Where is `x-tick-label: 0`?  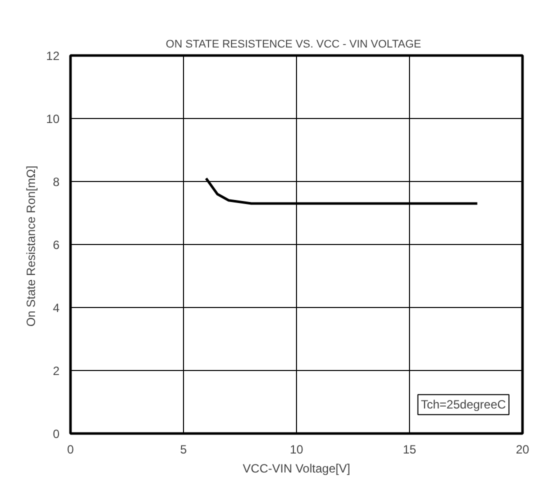 x-tick-label: 0 is located at coordinates (70, 449).